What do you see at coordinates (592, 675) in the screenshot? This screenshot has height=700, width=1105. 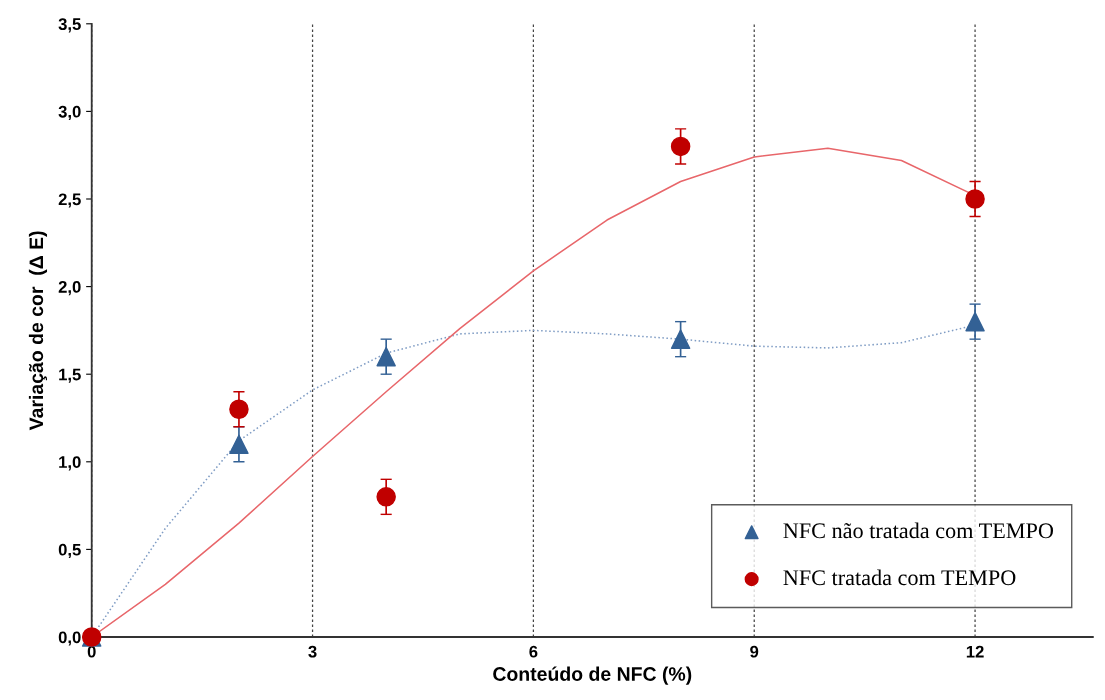 I see `x-axis-title: Conteúdo de NFC (%)` at bounding box center [592, 675].